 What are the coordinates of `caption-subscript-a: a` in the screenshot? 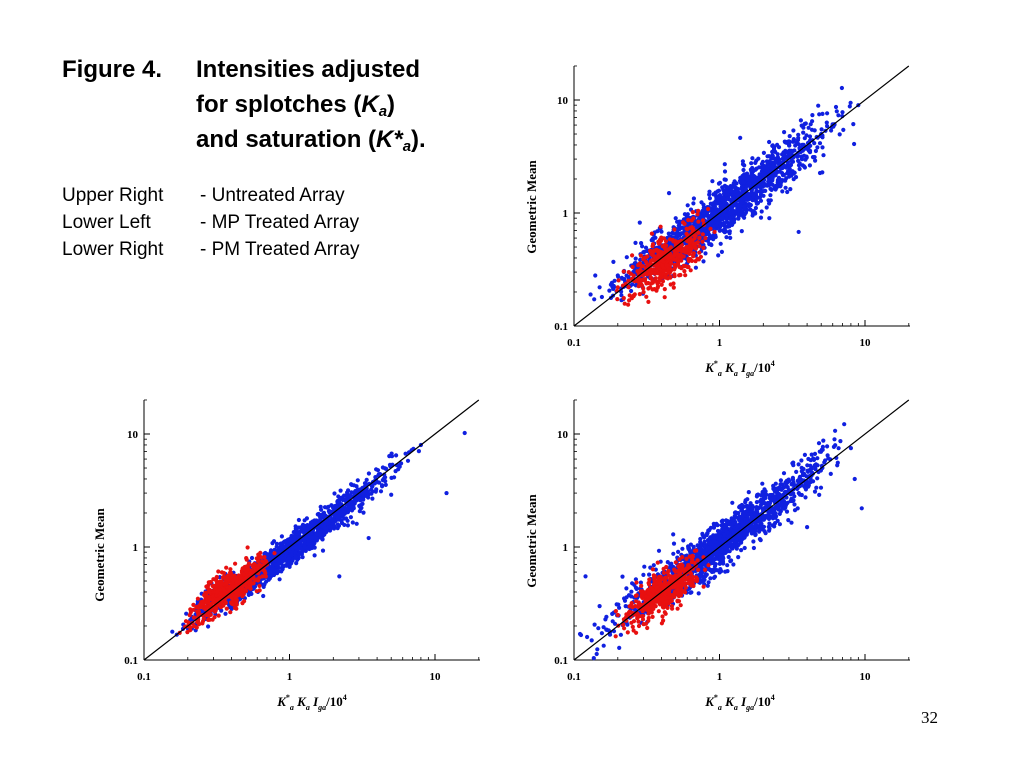 It's located at (383, 111).